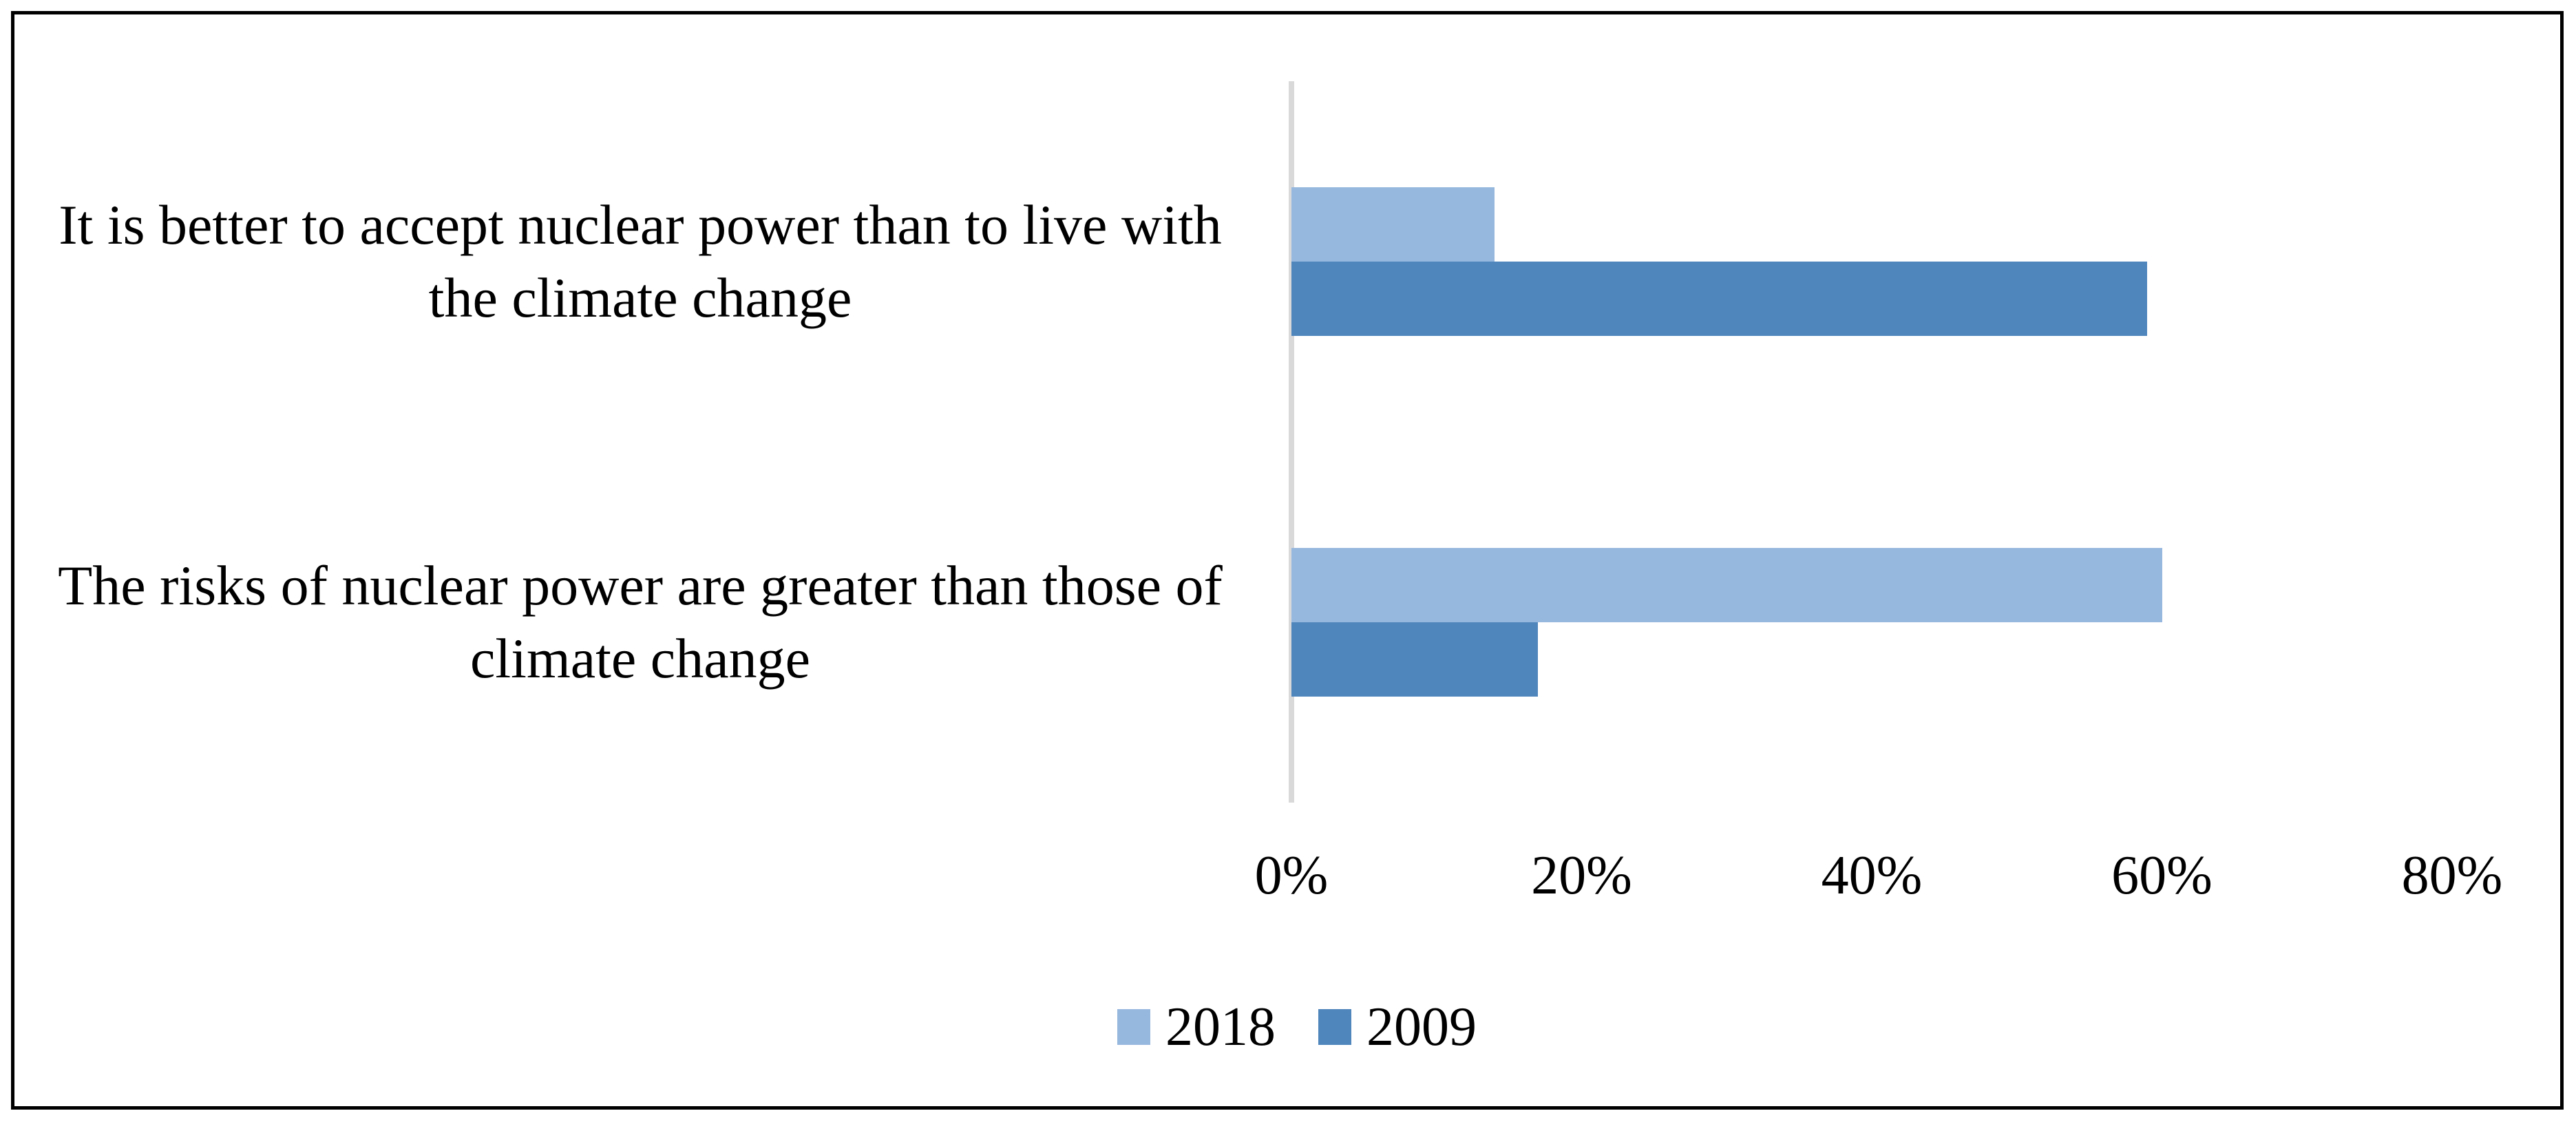  Describe the element at coordinates (1582, 876) in the screenshot. I see `x-axis-tick-20pct: 20%` at that location.